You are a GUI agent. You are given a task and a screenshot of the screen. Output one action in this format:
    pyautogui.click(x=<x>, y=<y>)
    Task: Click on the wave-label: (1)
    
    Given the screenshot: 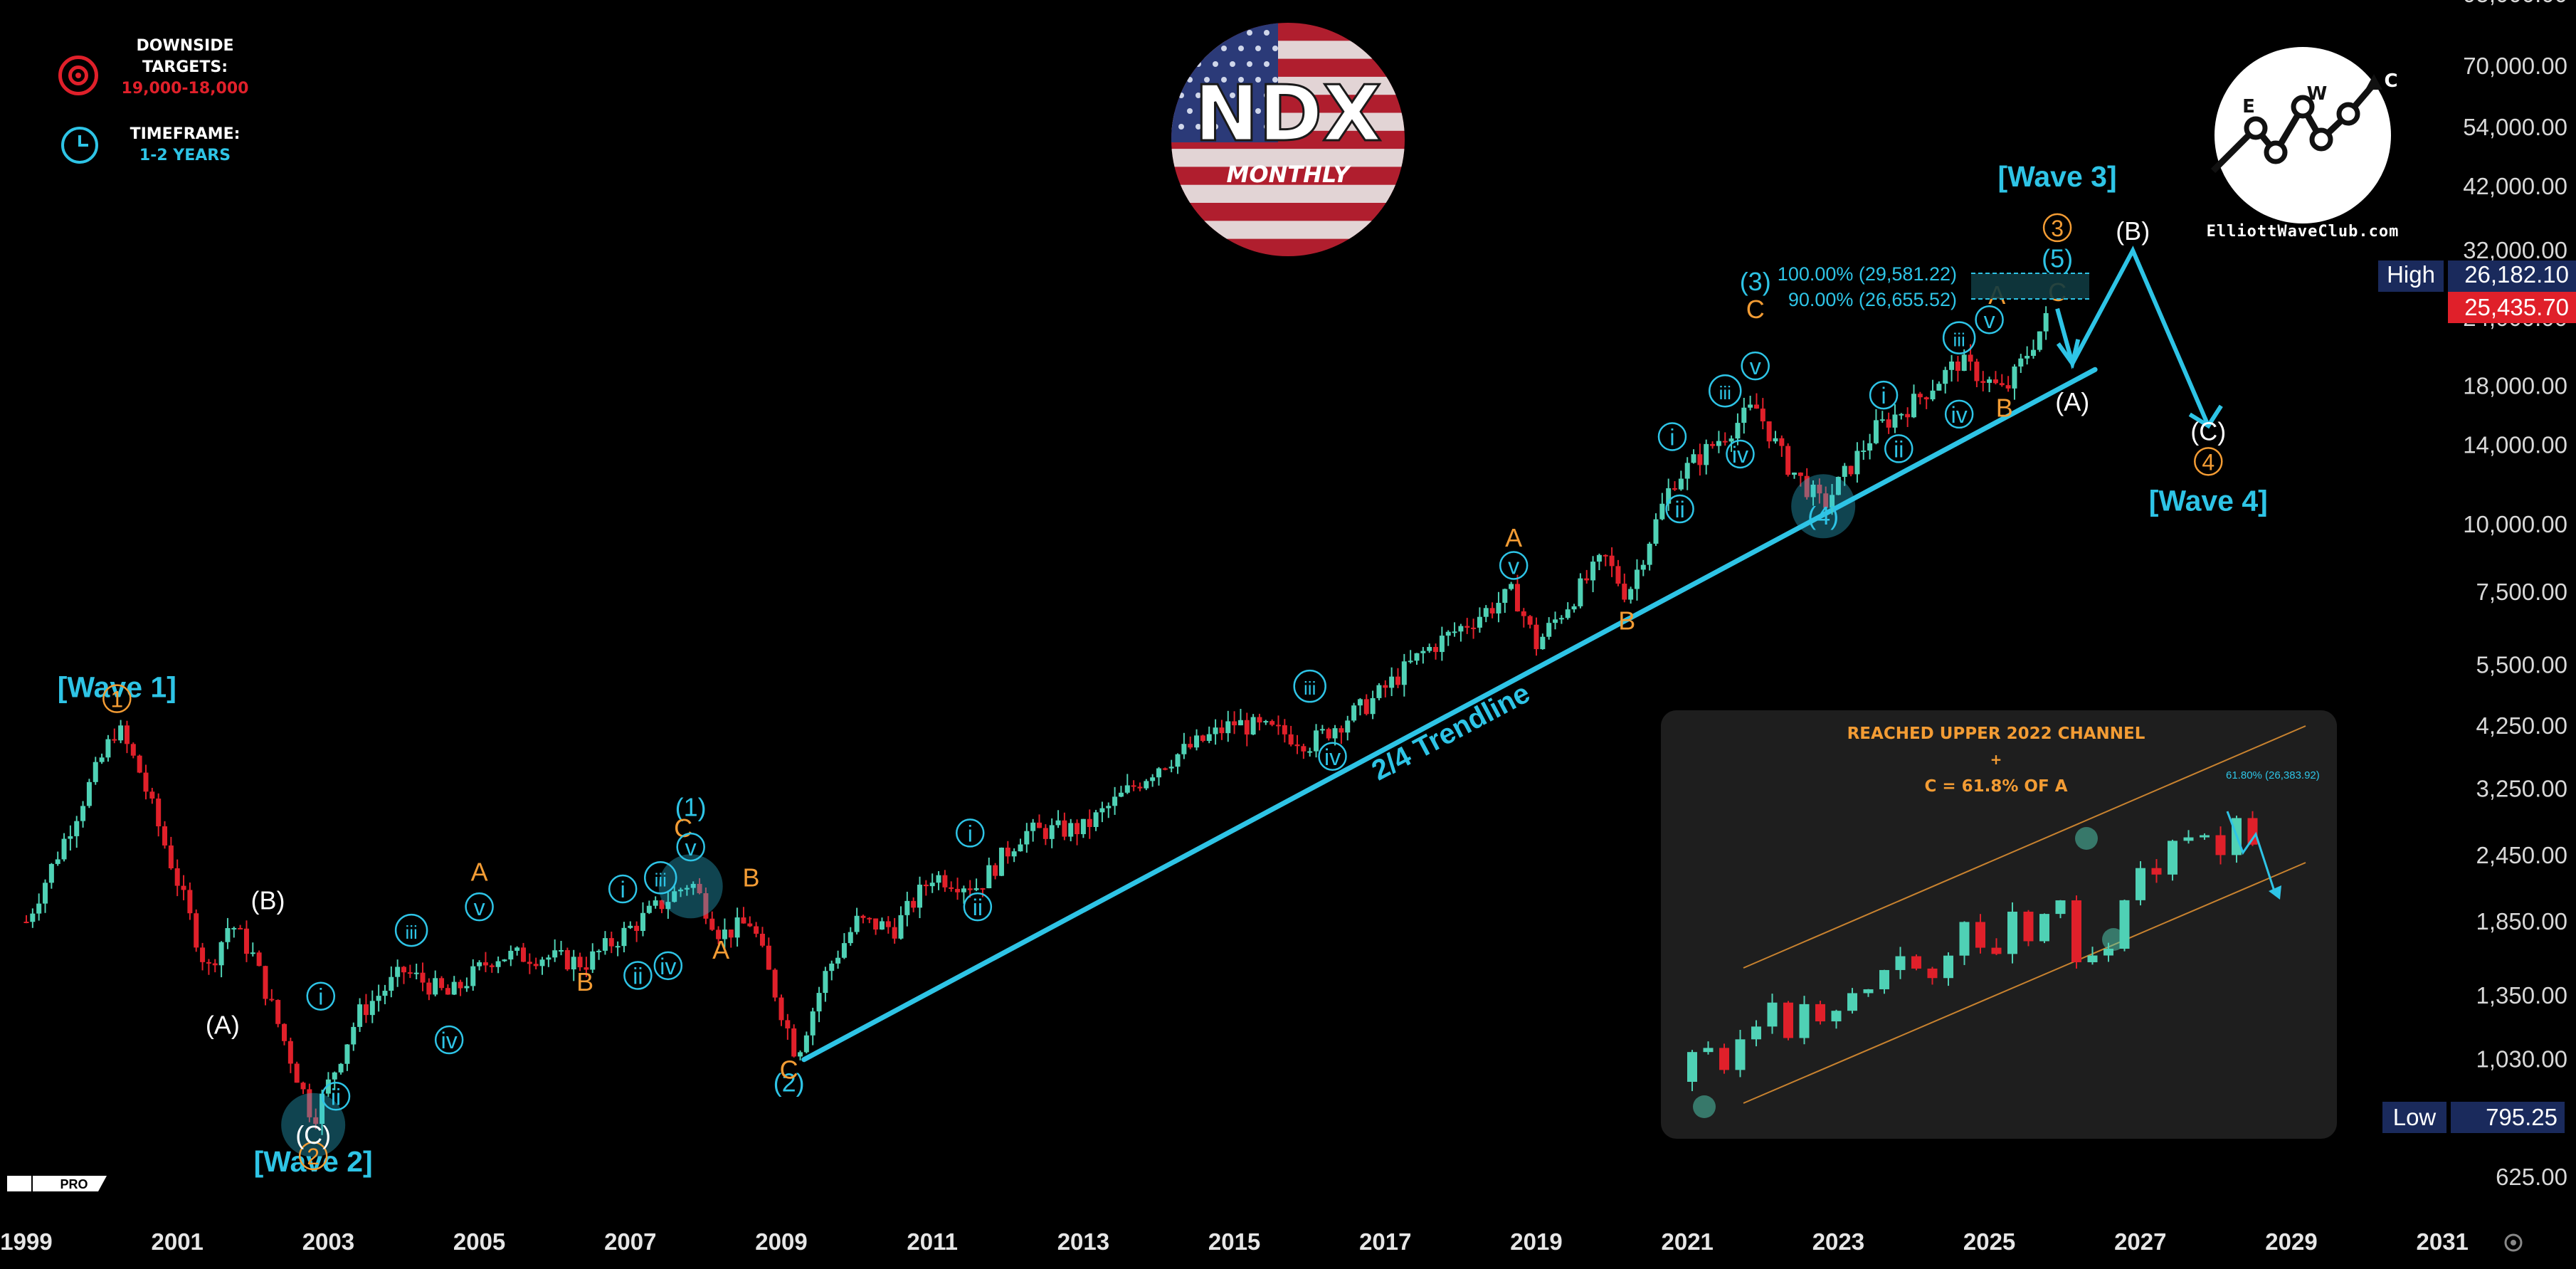 What is the action you would take?
    pyautogui.click(x=691, y=806)
    